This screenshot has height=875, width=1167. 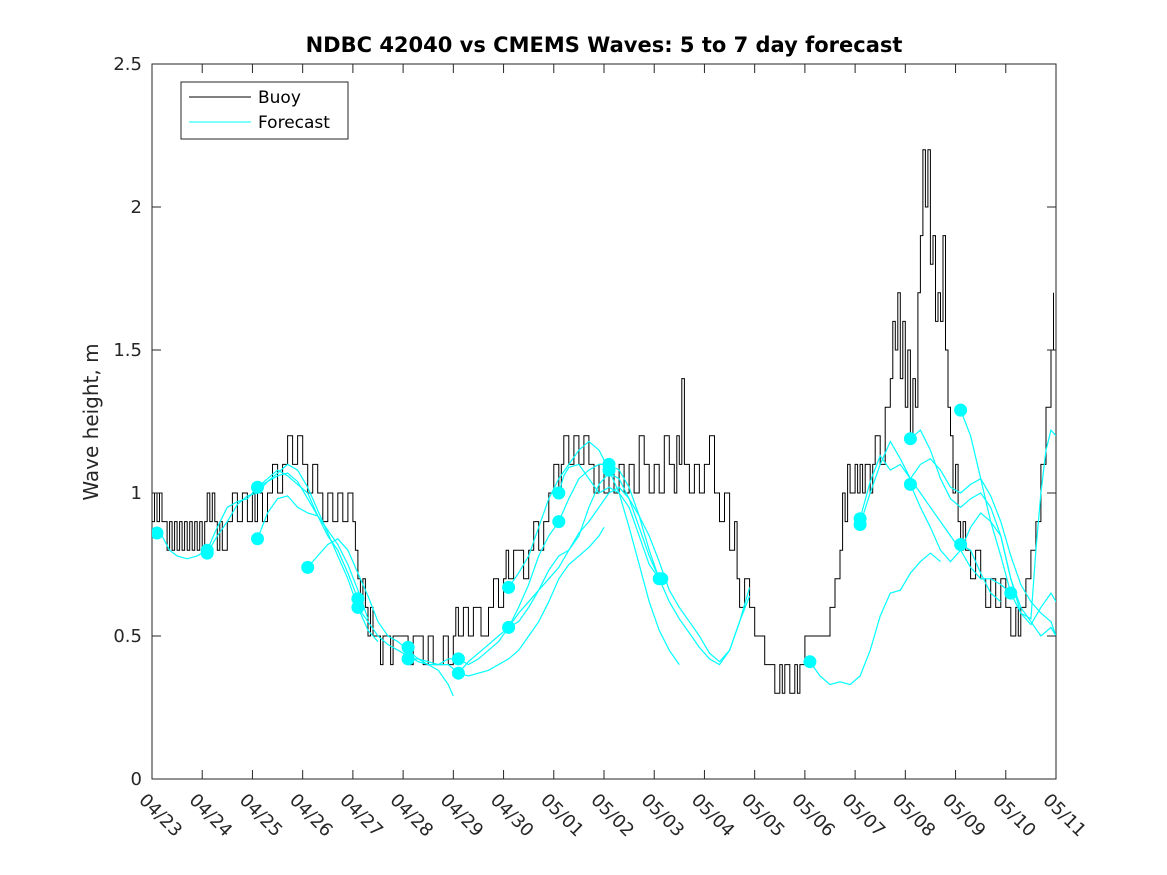 I want to click on y-tick-label-3: 1.5, so click(x=127, y=350).